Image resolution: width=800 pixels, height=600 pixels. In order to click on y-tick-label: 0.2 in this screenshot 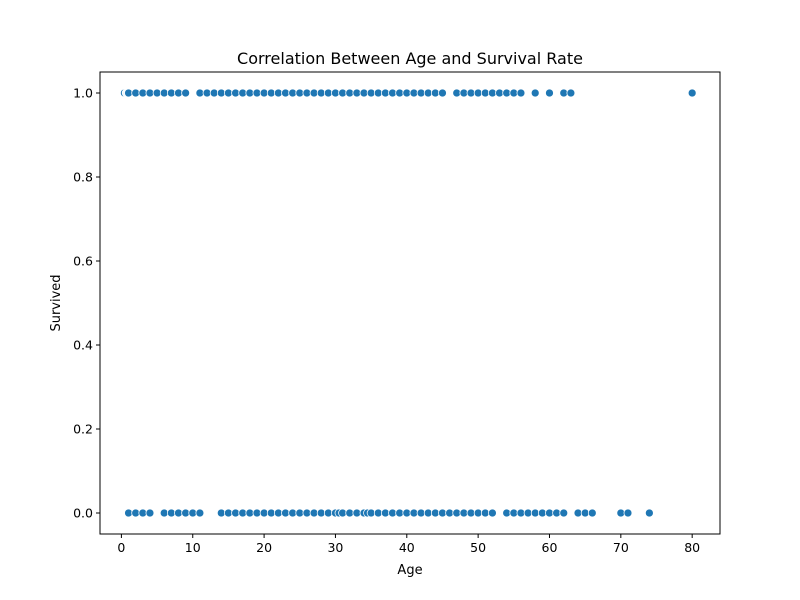, I will do `click(83, 429)`.